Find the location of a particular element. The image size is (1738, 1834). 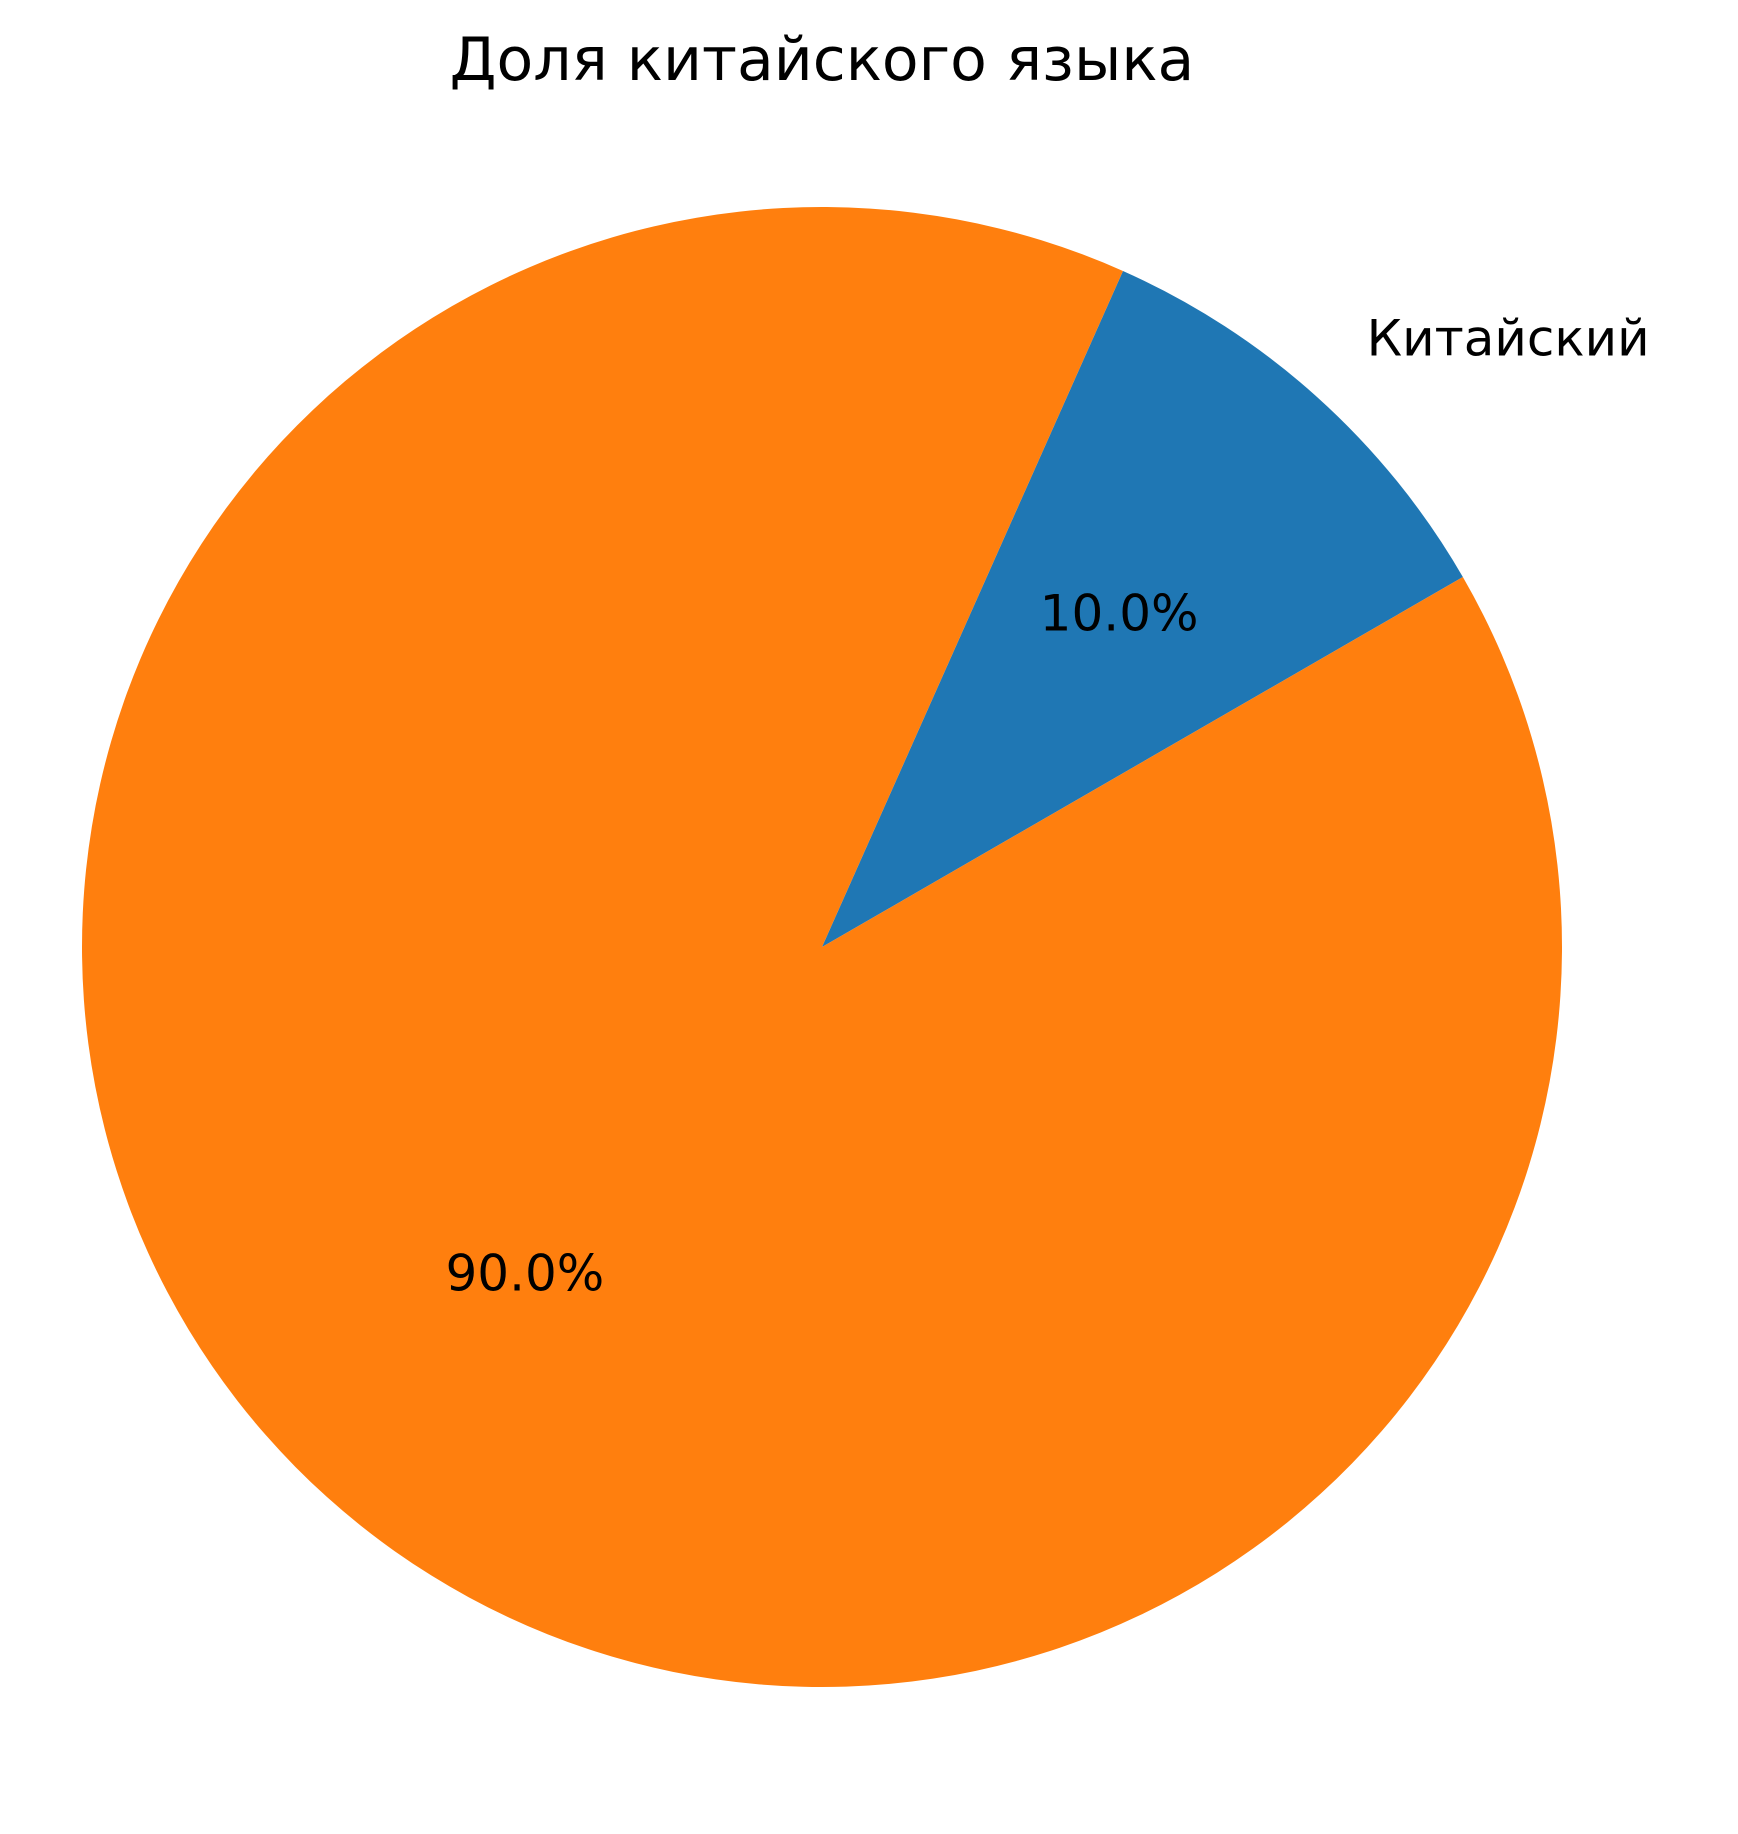

chart-title: Доля китайского языка is located at coordinates (822, 60).